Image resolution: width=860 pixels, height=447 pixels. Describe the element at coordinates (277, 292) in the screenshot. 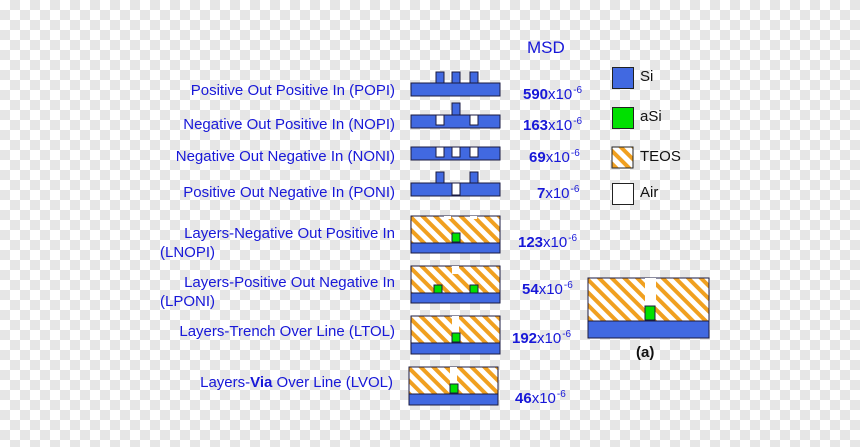

I see `row-label-lponi: Layers-Positive Out Negative In (LPONI)` at that location.